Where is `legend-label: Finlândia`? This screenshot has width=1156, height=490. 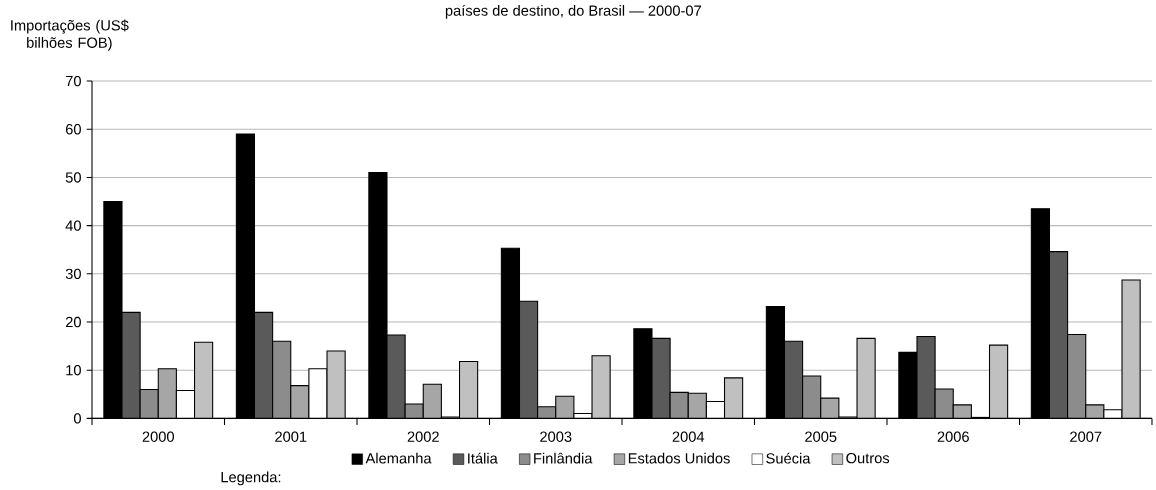
legend-label: Finlândia is located at coordinates (563, 458).